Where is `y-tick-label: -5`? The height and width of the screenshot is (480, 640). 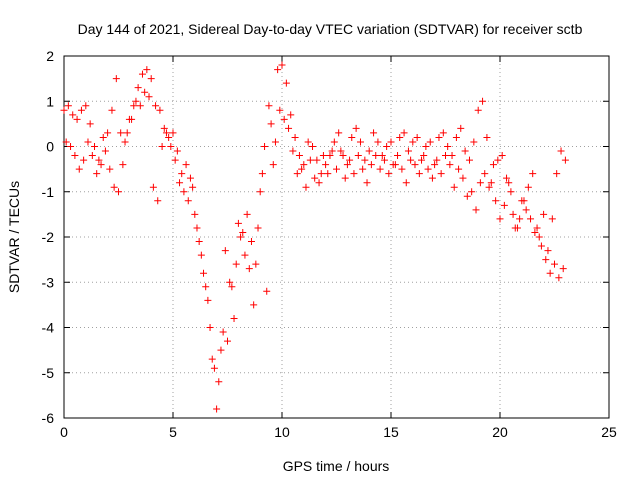 y-tick-label: -5 is located at coordinates (48, 373).